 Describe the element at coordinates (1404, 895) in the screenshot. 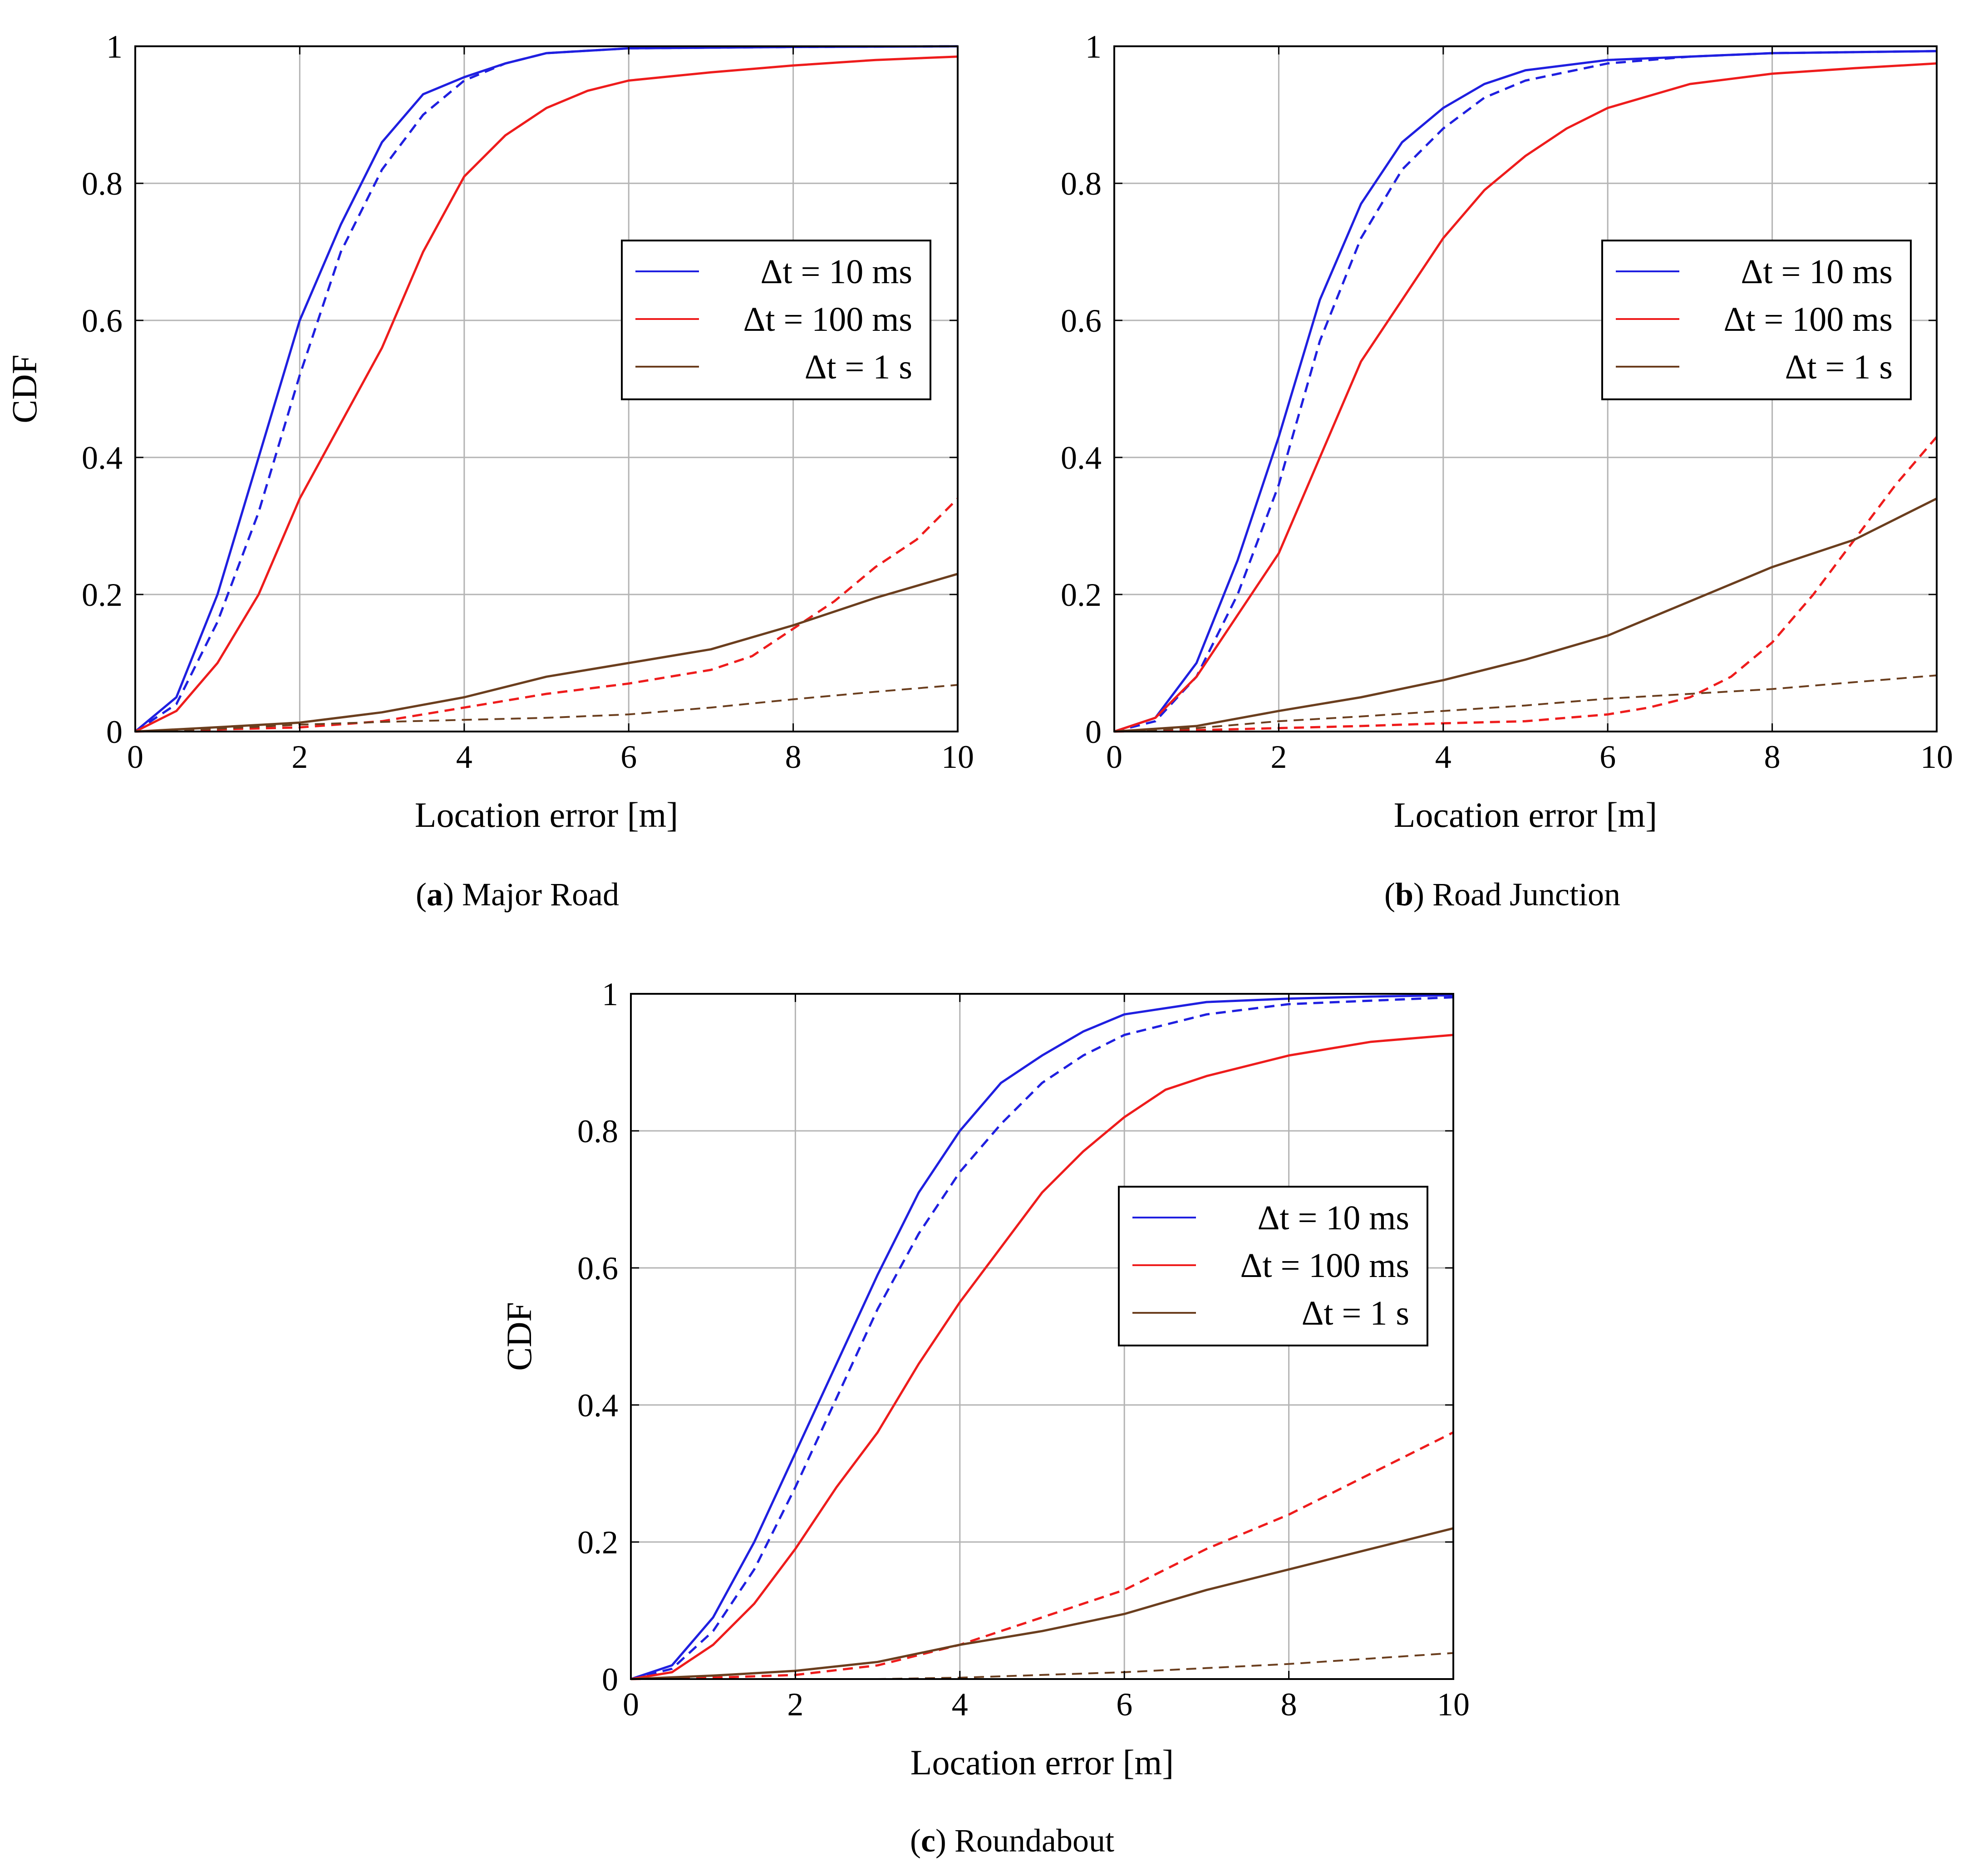

I see `caption-b-label: b` at that location.